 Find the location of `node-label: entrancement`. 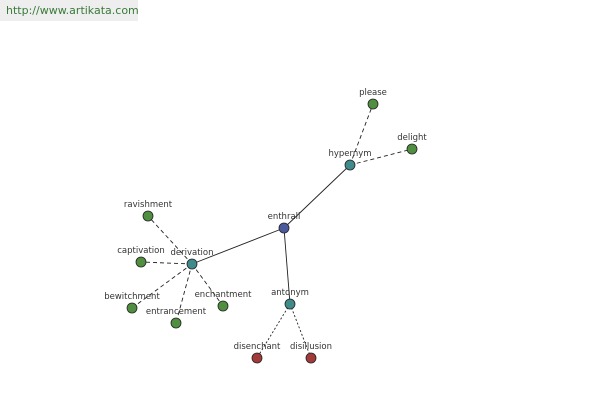

node-label: entrancement is located at coordinates (176, 312).